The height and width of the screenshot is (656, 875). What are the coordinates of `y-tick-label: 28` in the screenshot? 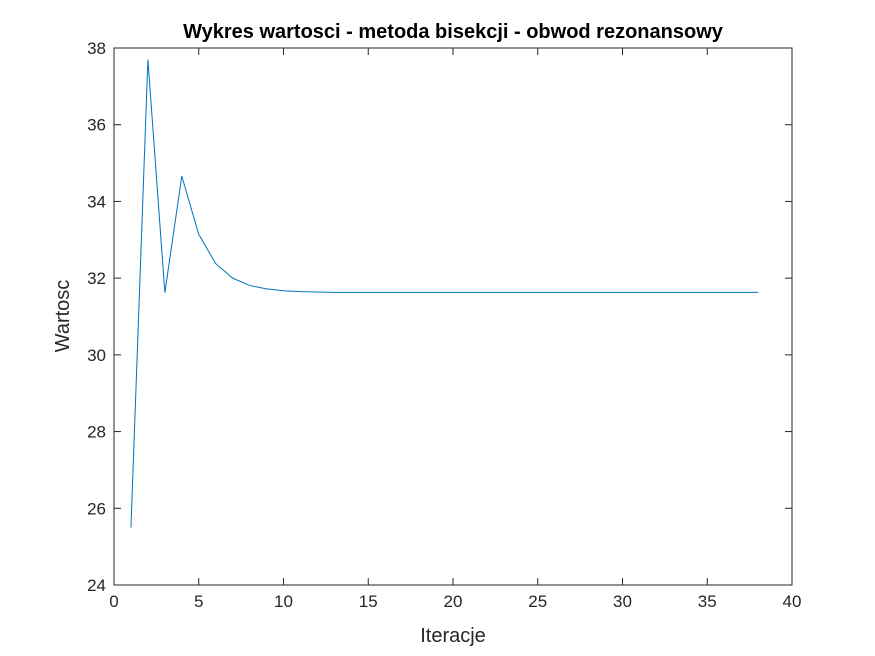 It's located at (96, 432).